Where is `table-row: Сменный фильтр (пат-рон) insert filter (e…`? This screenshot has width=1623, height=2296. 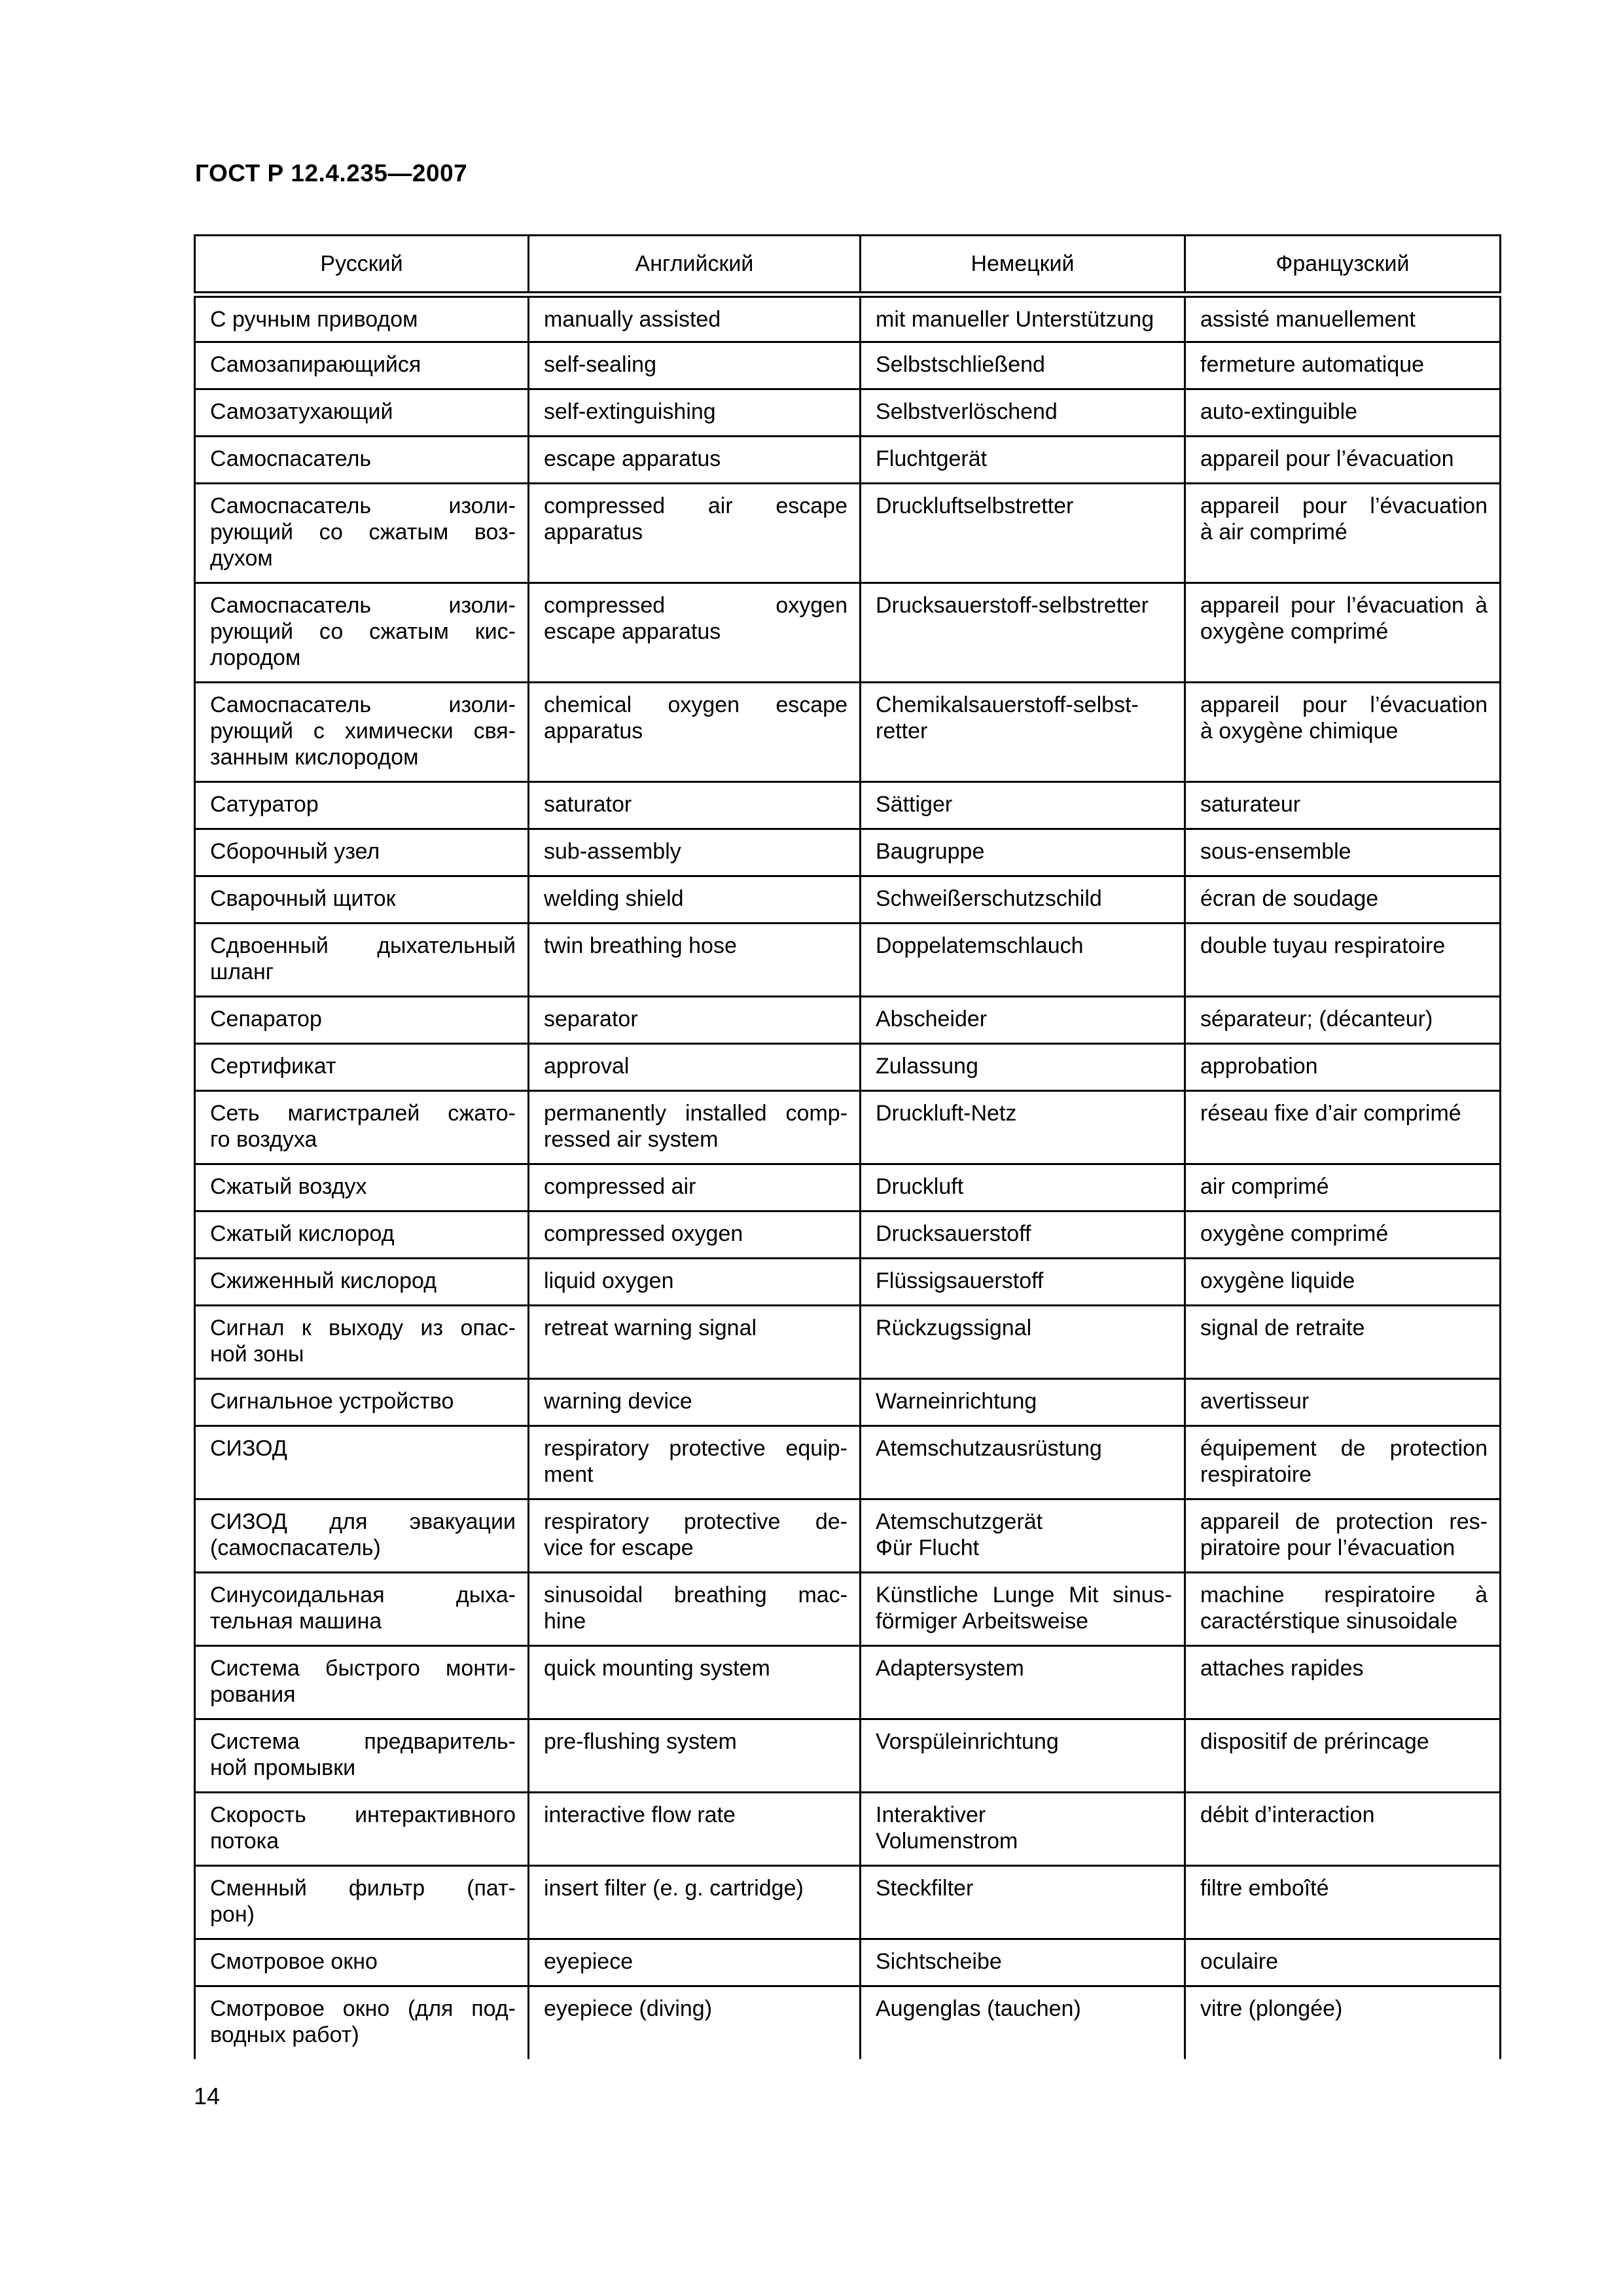 table-row: Сменный фильтр (пат-рон) insert filter (e… is located at coordinates (847, 1902).